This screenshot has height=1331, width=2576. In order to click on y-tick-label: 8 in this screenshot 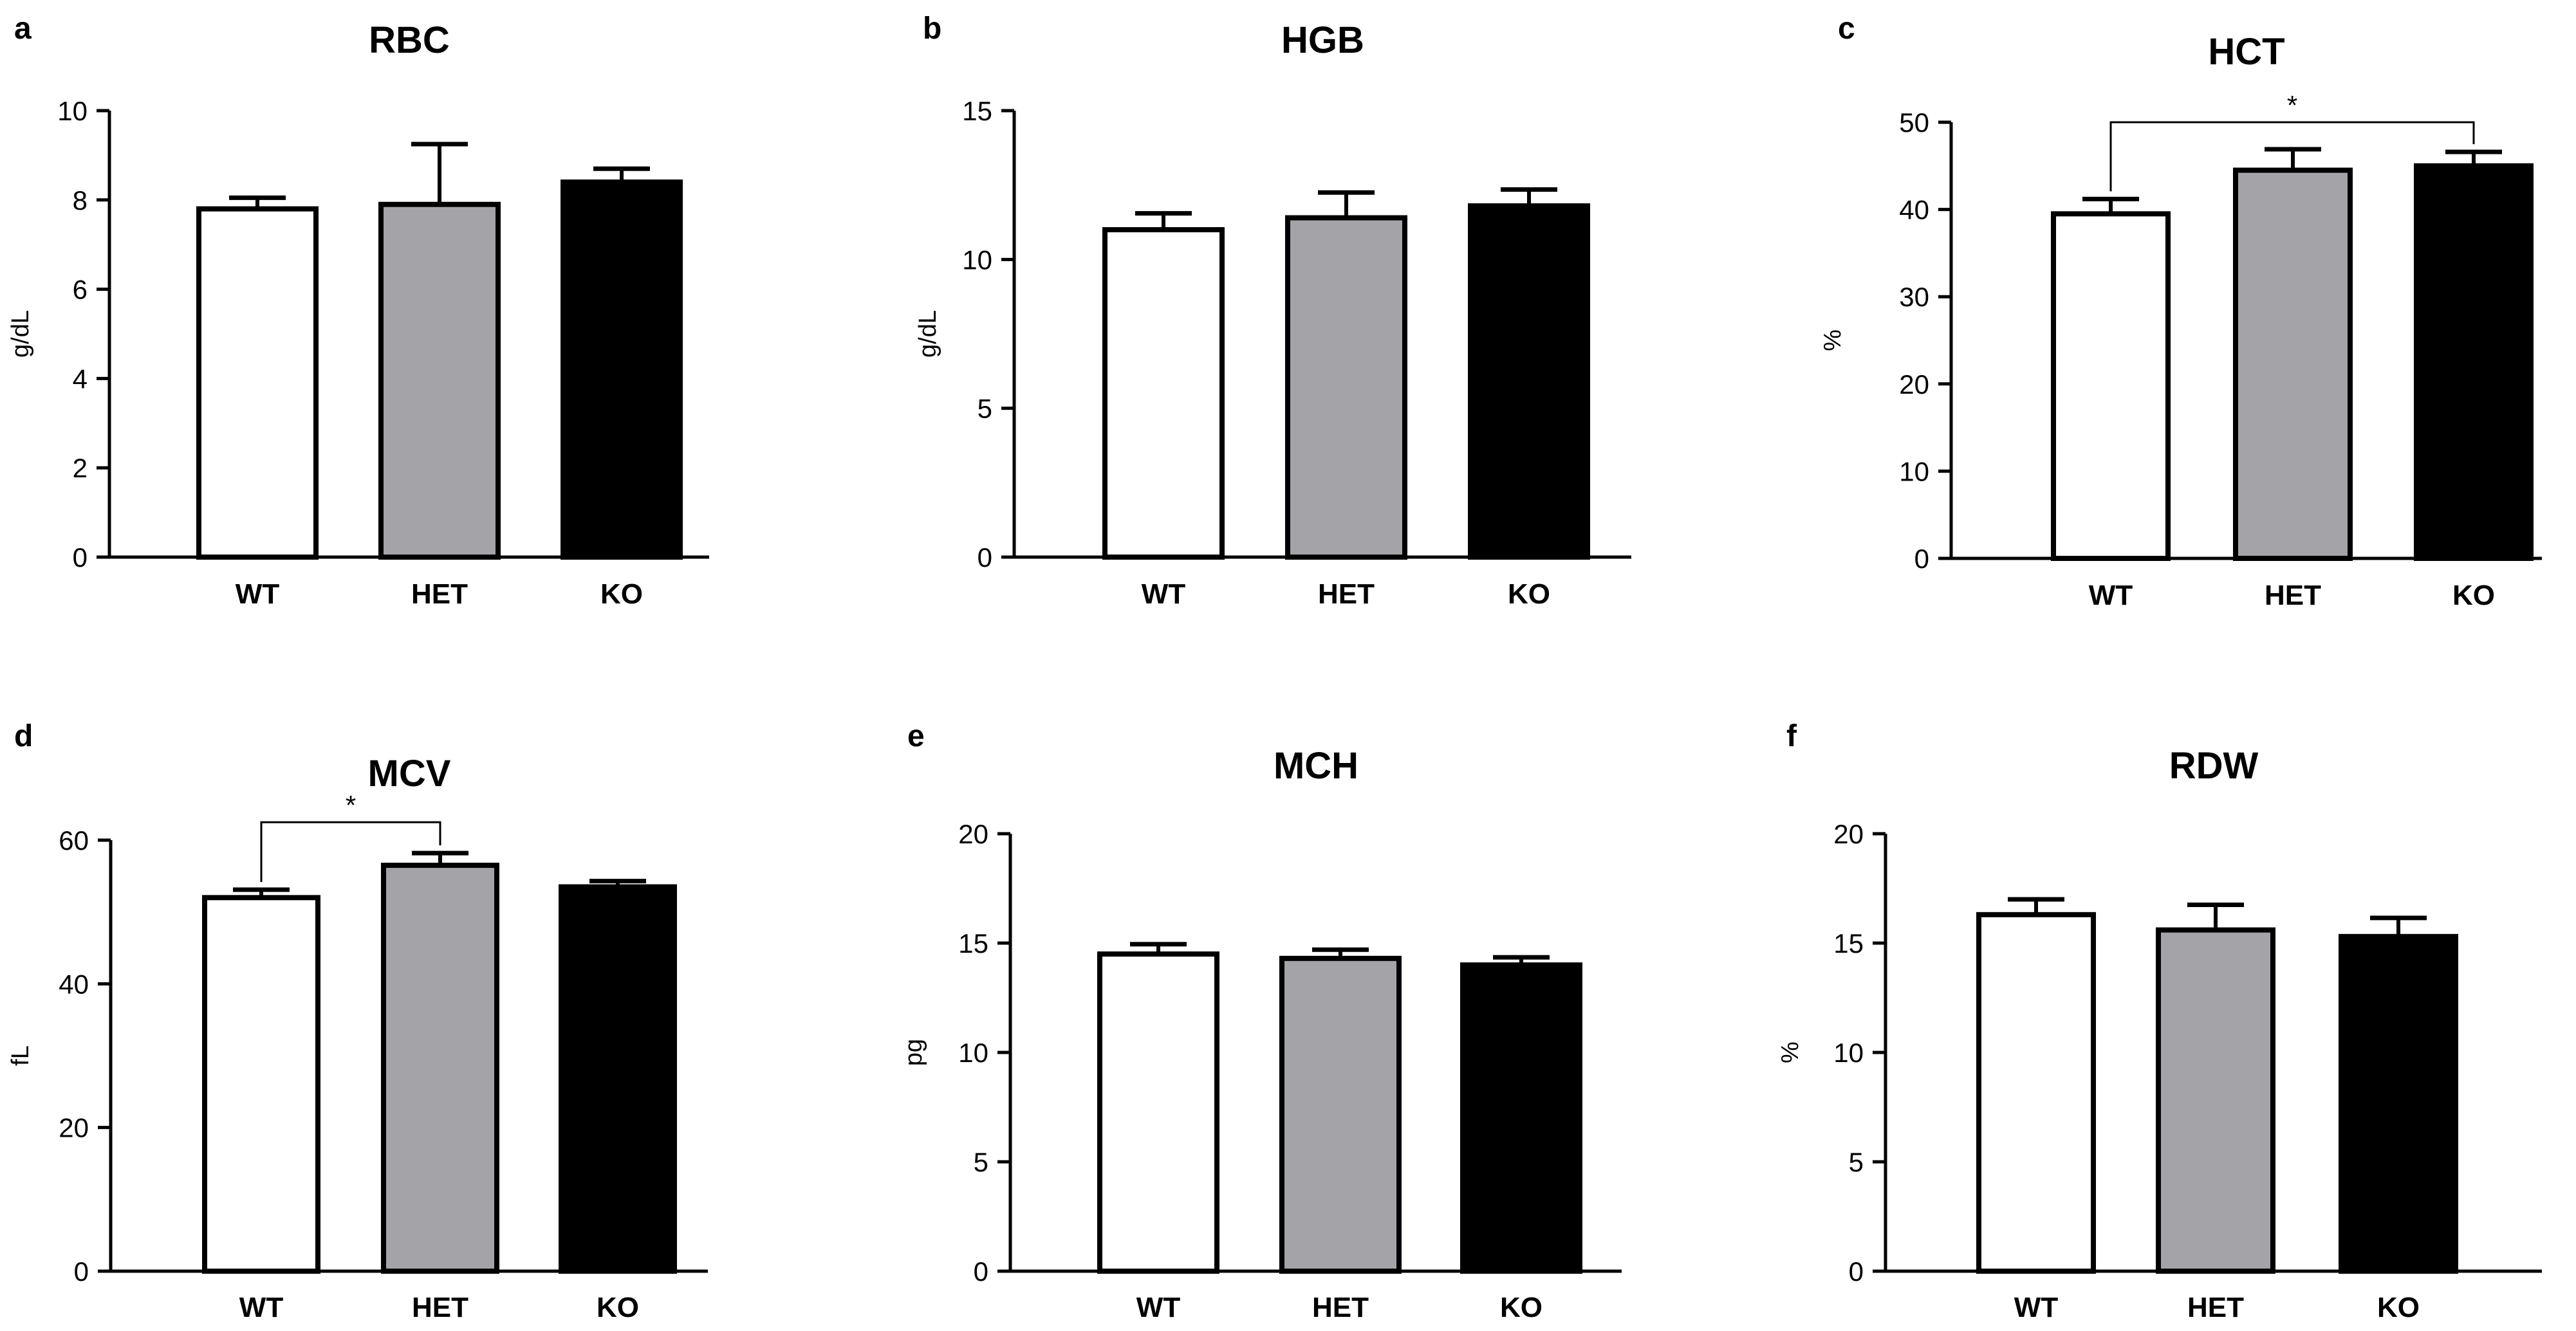, I will do `click(80, 200)`.